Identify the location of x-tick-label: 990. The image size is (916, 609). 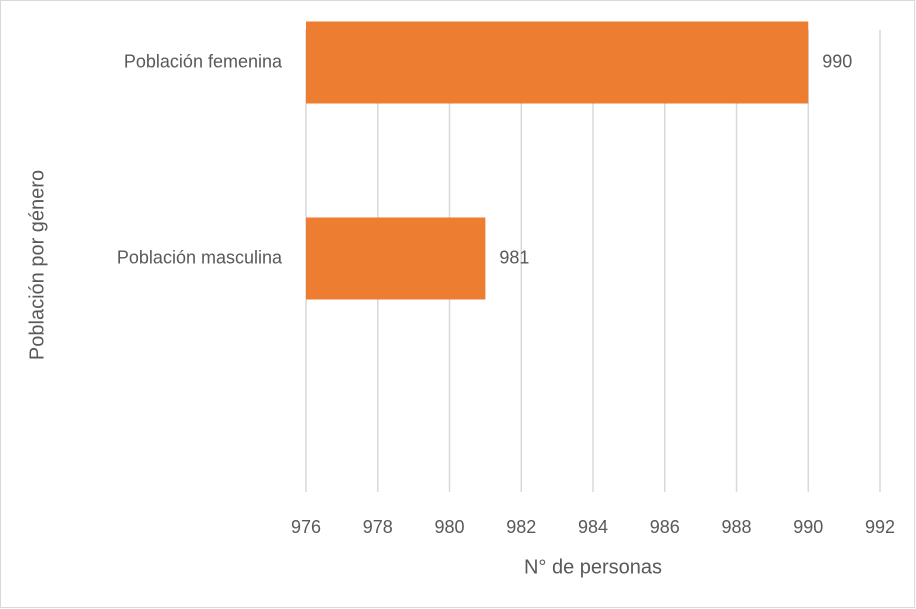
(808, 527).